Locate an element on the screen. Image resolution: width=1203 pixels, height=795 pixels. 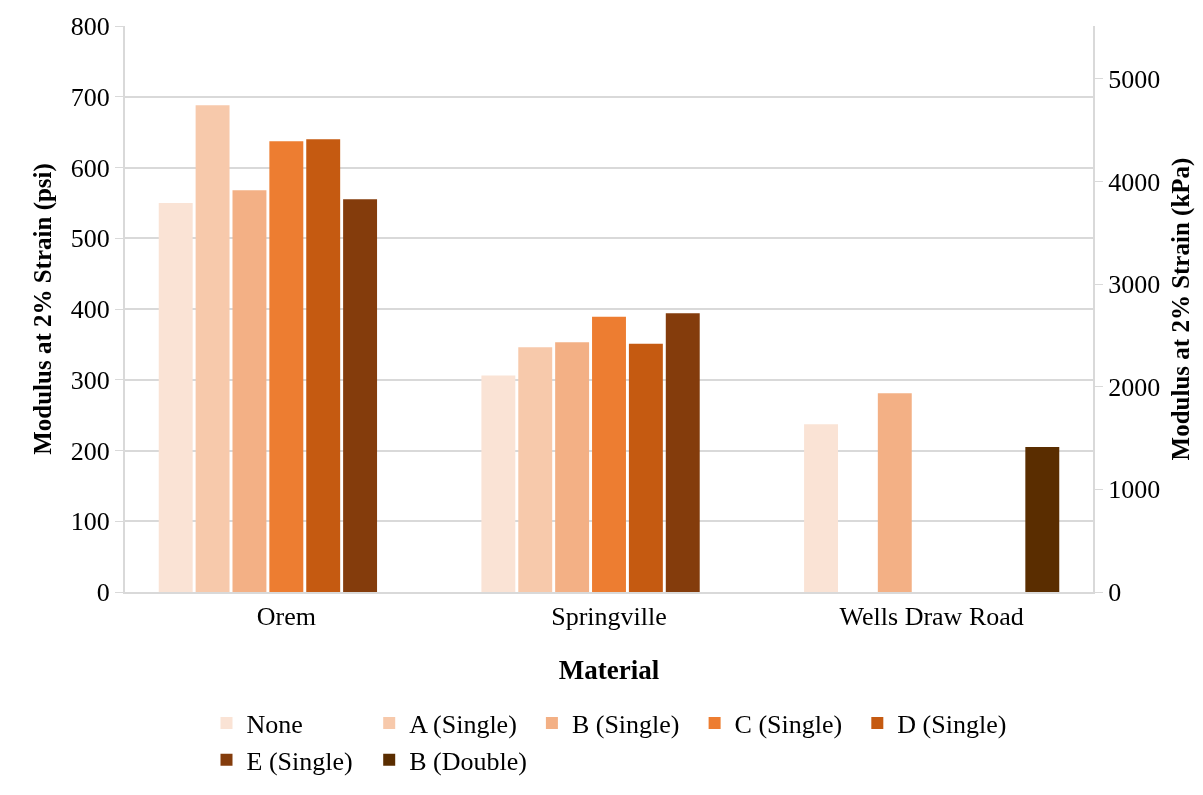
y2-tick-label: 3000 is located at coordinates (1134, 285).